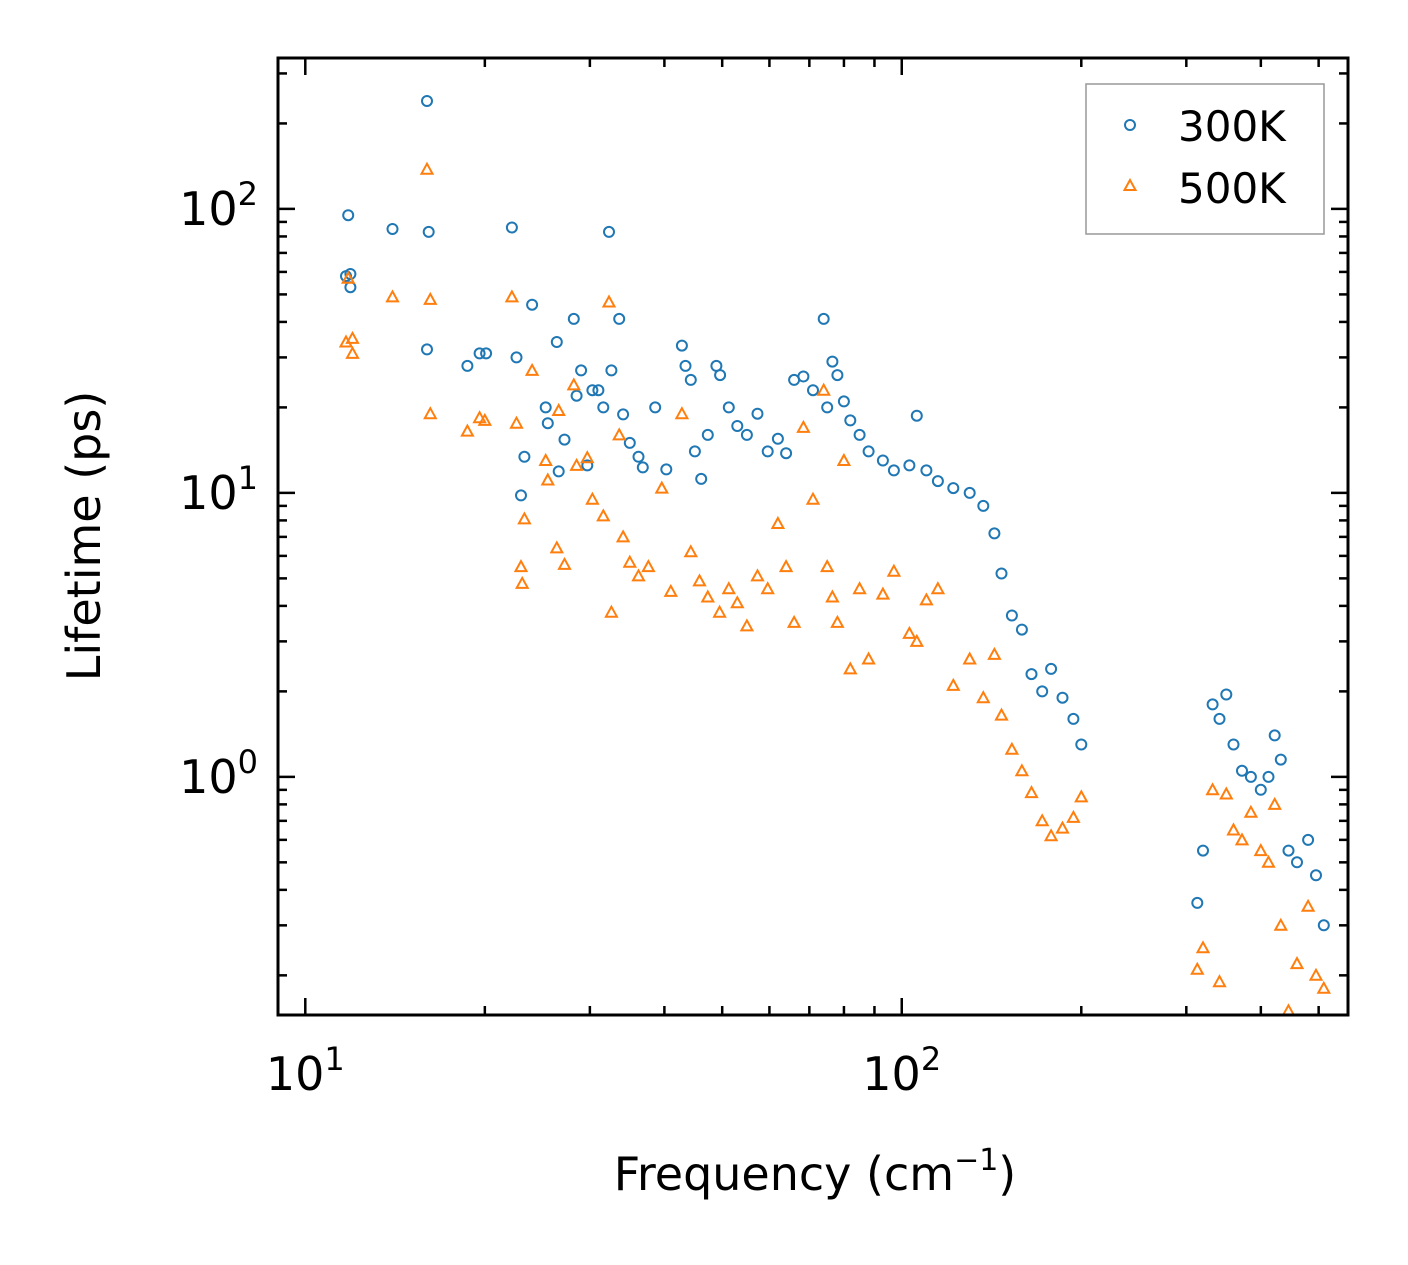 The image size is (1408, 1265). Describe the element at coordinates (248, 478) in the screenshot. I see `y-tick-exponent: 1` at that location.